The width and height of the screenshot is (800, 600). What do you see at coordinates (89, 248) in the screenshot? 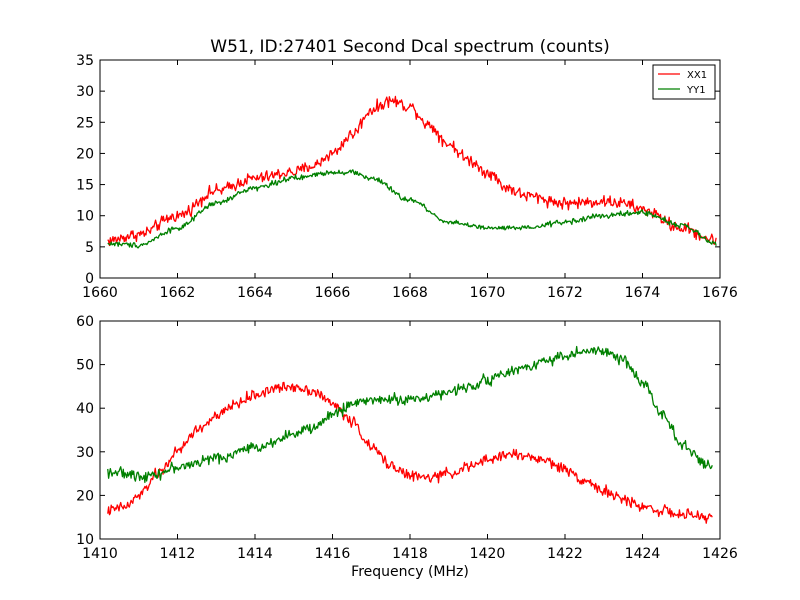
I see `top-y-tick-label: 5` at bounding box center [89, 248].